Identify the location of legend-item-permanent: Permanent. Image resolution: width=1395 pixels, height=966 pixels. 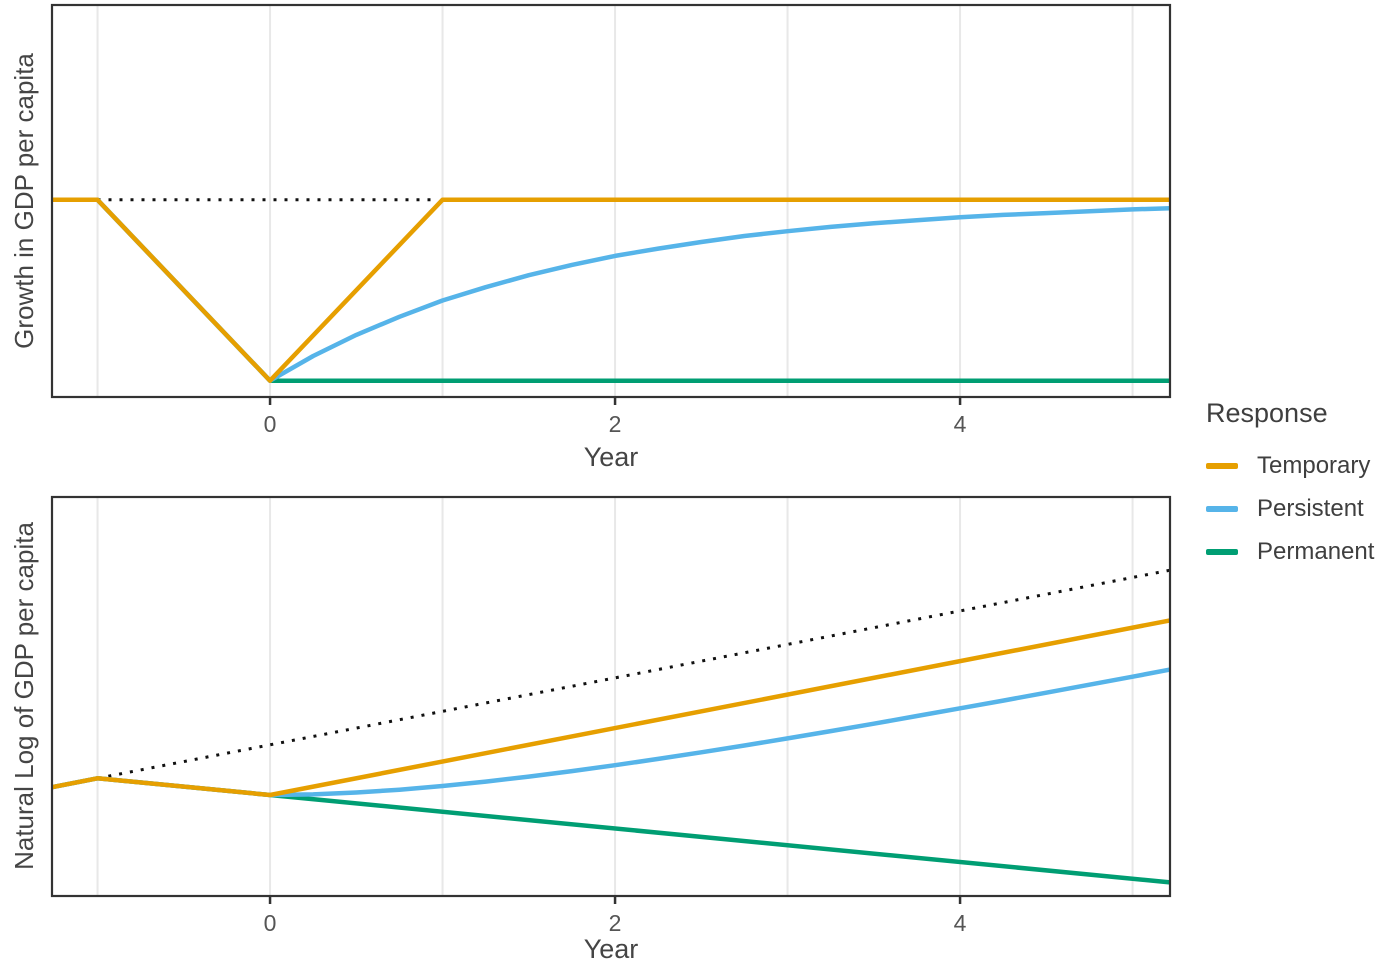
(1290, 551).